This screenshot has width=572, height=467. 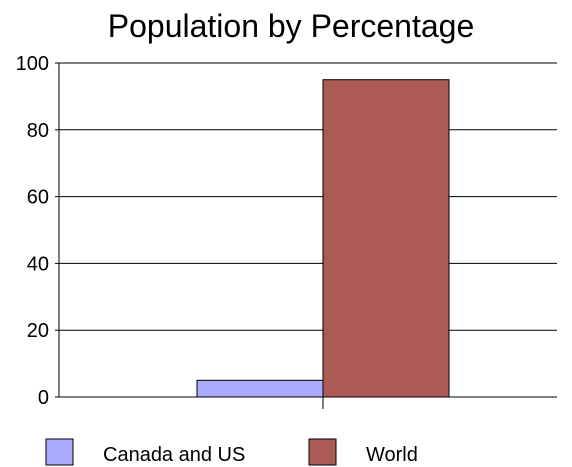 I want to click on legend-swatch-canada-and-us, so click(x=59, y=452).